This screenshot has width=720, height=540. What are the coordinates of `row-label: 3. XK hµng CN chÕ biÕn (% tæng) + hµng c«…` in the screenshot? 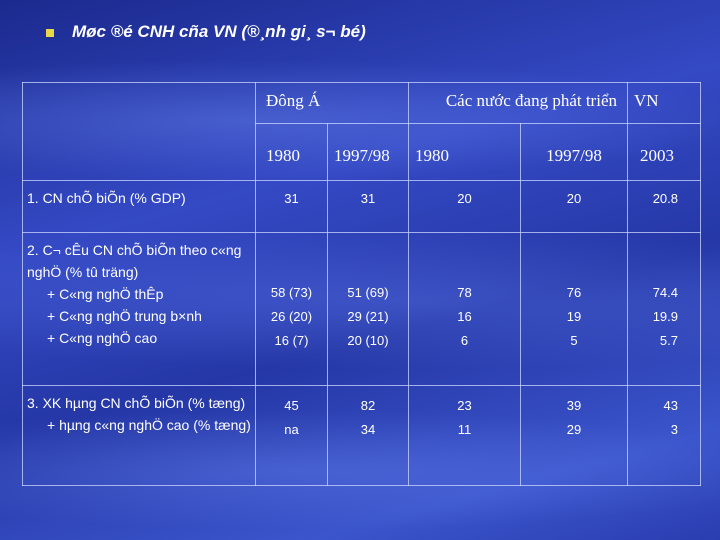 It's located at (139, 435).